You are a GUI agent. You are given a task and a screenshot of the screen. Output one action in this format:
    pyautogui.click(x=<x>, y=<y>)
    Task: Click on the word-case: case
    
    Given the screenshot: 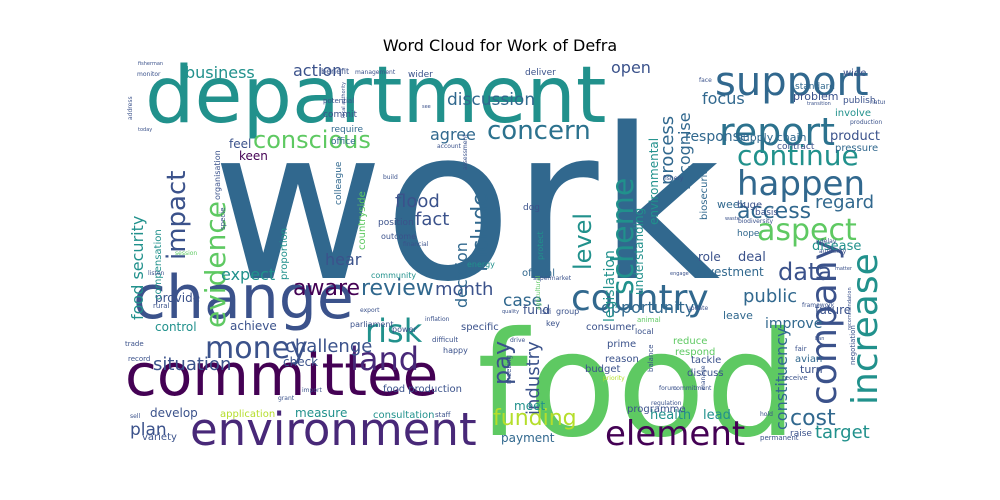 What is the action you would take?
    pyautogui.click(x=522, y=301)
    